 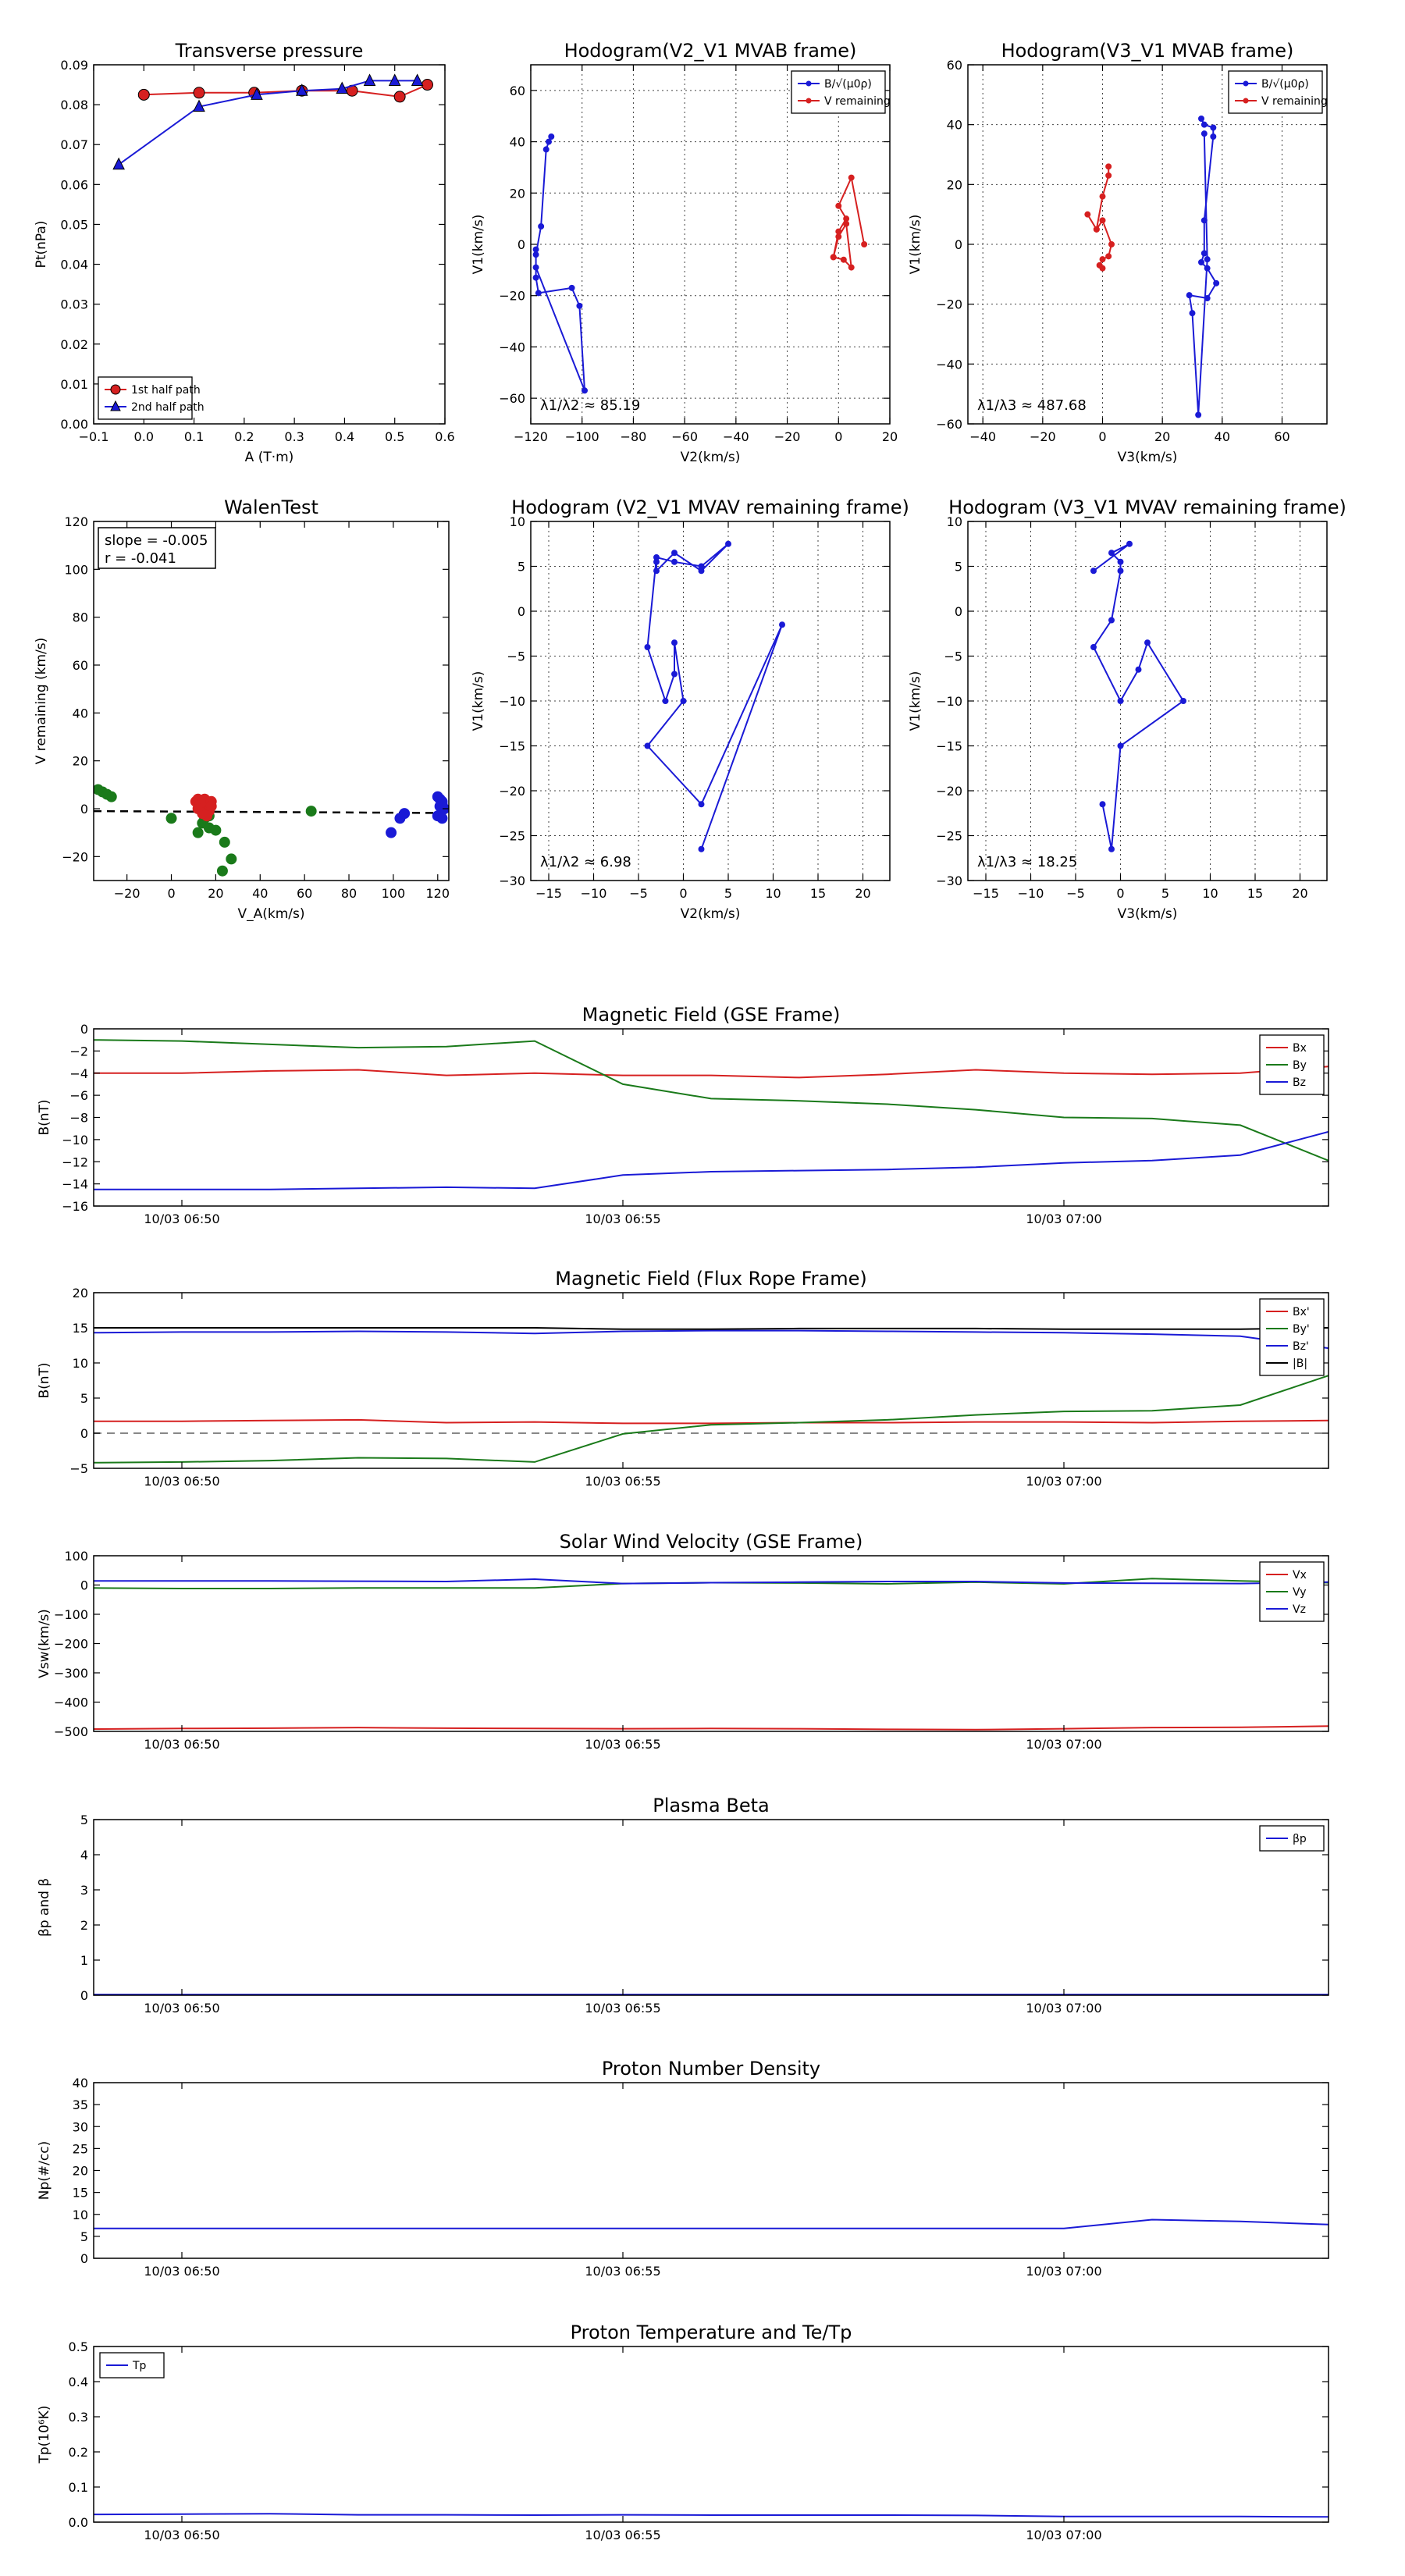 What do you see at coordinates (84, 1925) in the screenshot?
I see `y-tick-label: 2` at bounding box center [84, 1925].